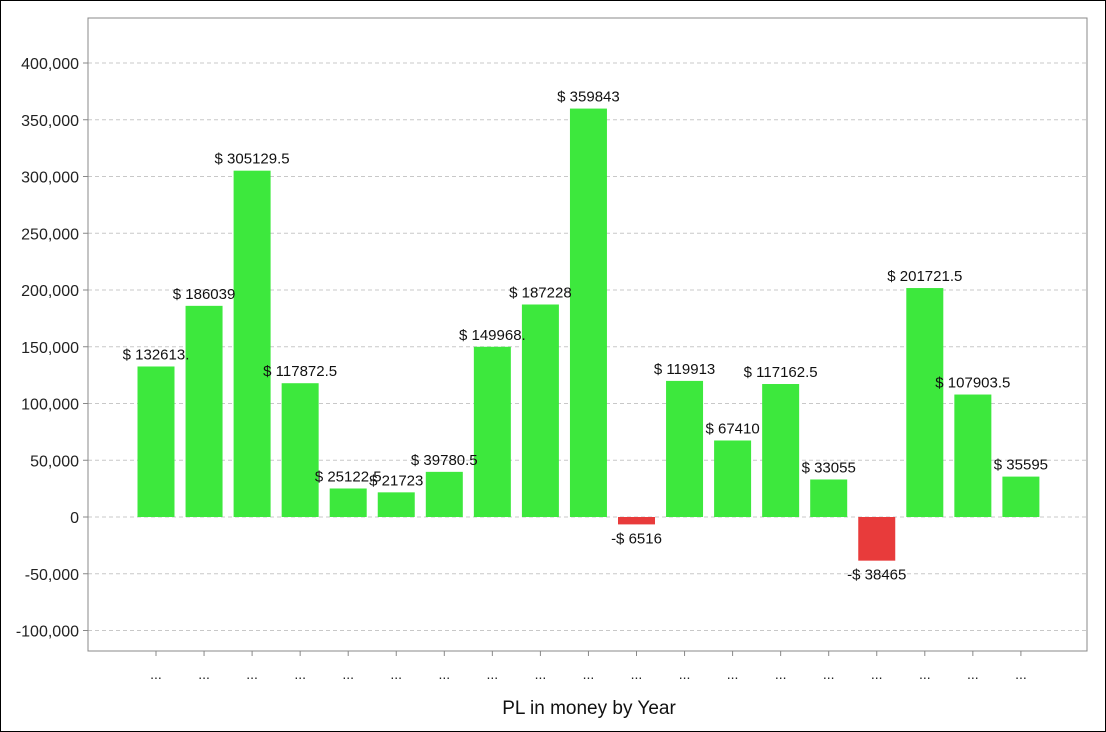 The image size is (1106, 732). I want to click on data-label: $ 359843, so click(588, 97).